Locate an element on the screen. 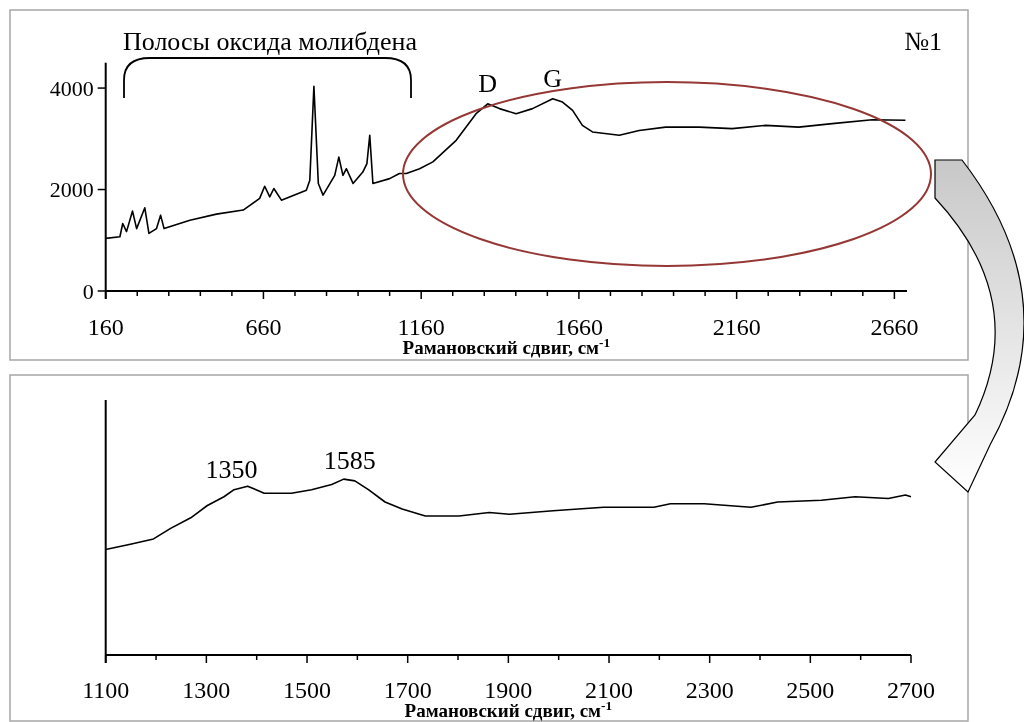 Image resolution: width=1024 pixels, height=722 pixels. text: №1 is located at coordinates (923, 41).